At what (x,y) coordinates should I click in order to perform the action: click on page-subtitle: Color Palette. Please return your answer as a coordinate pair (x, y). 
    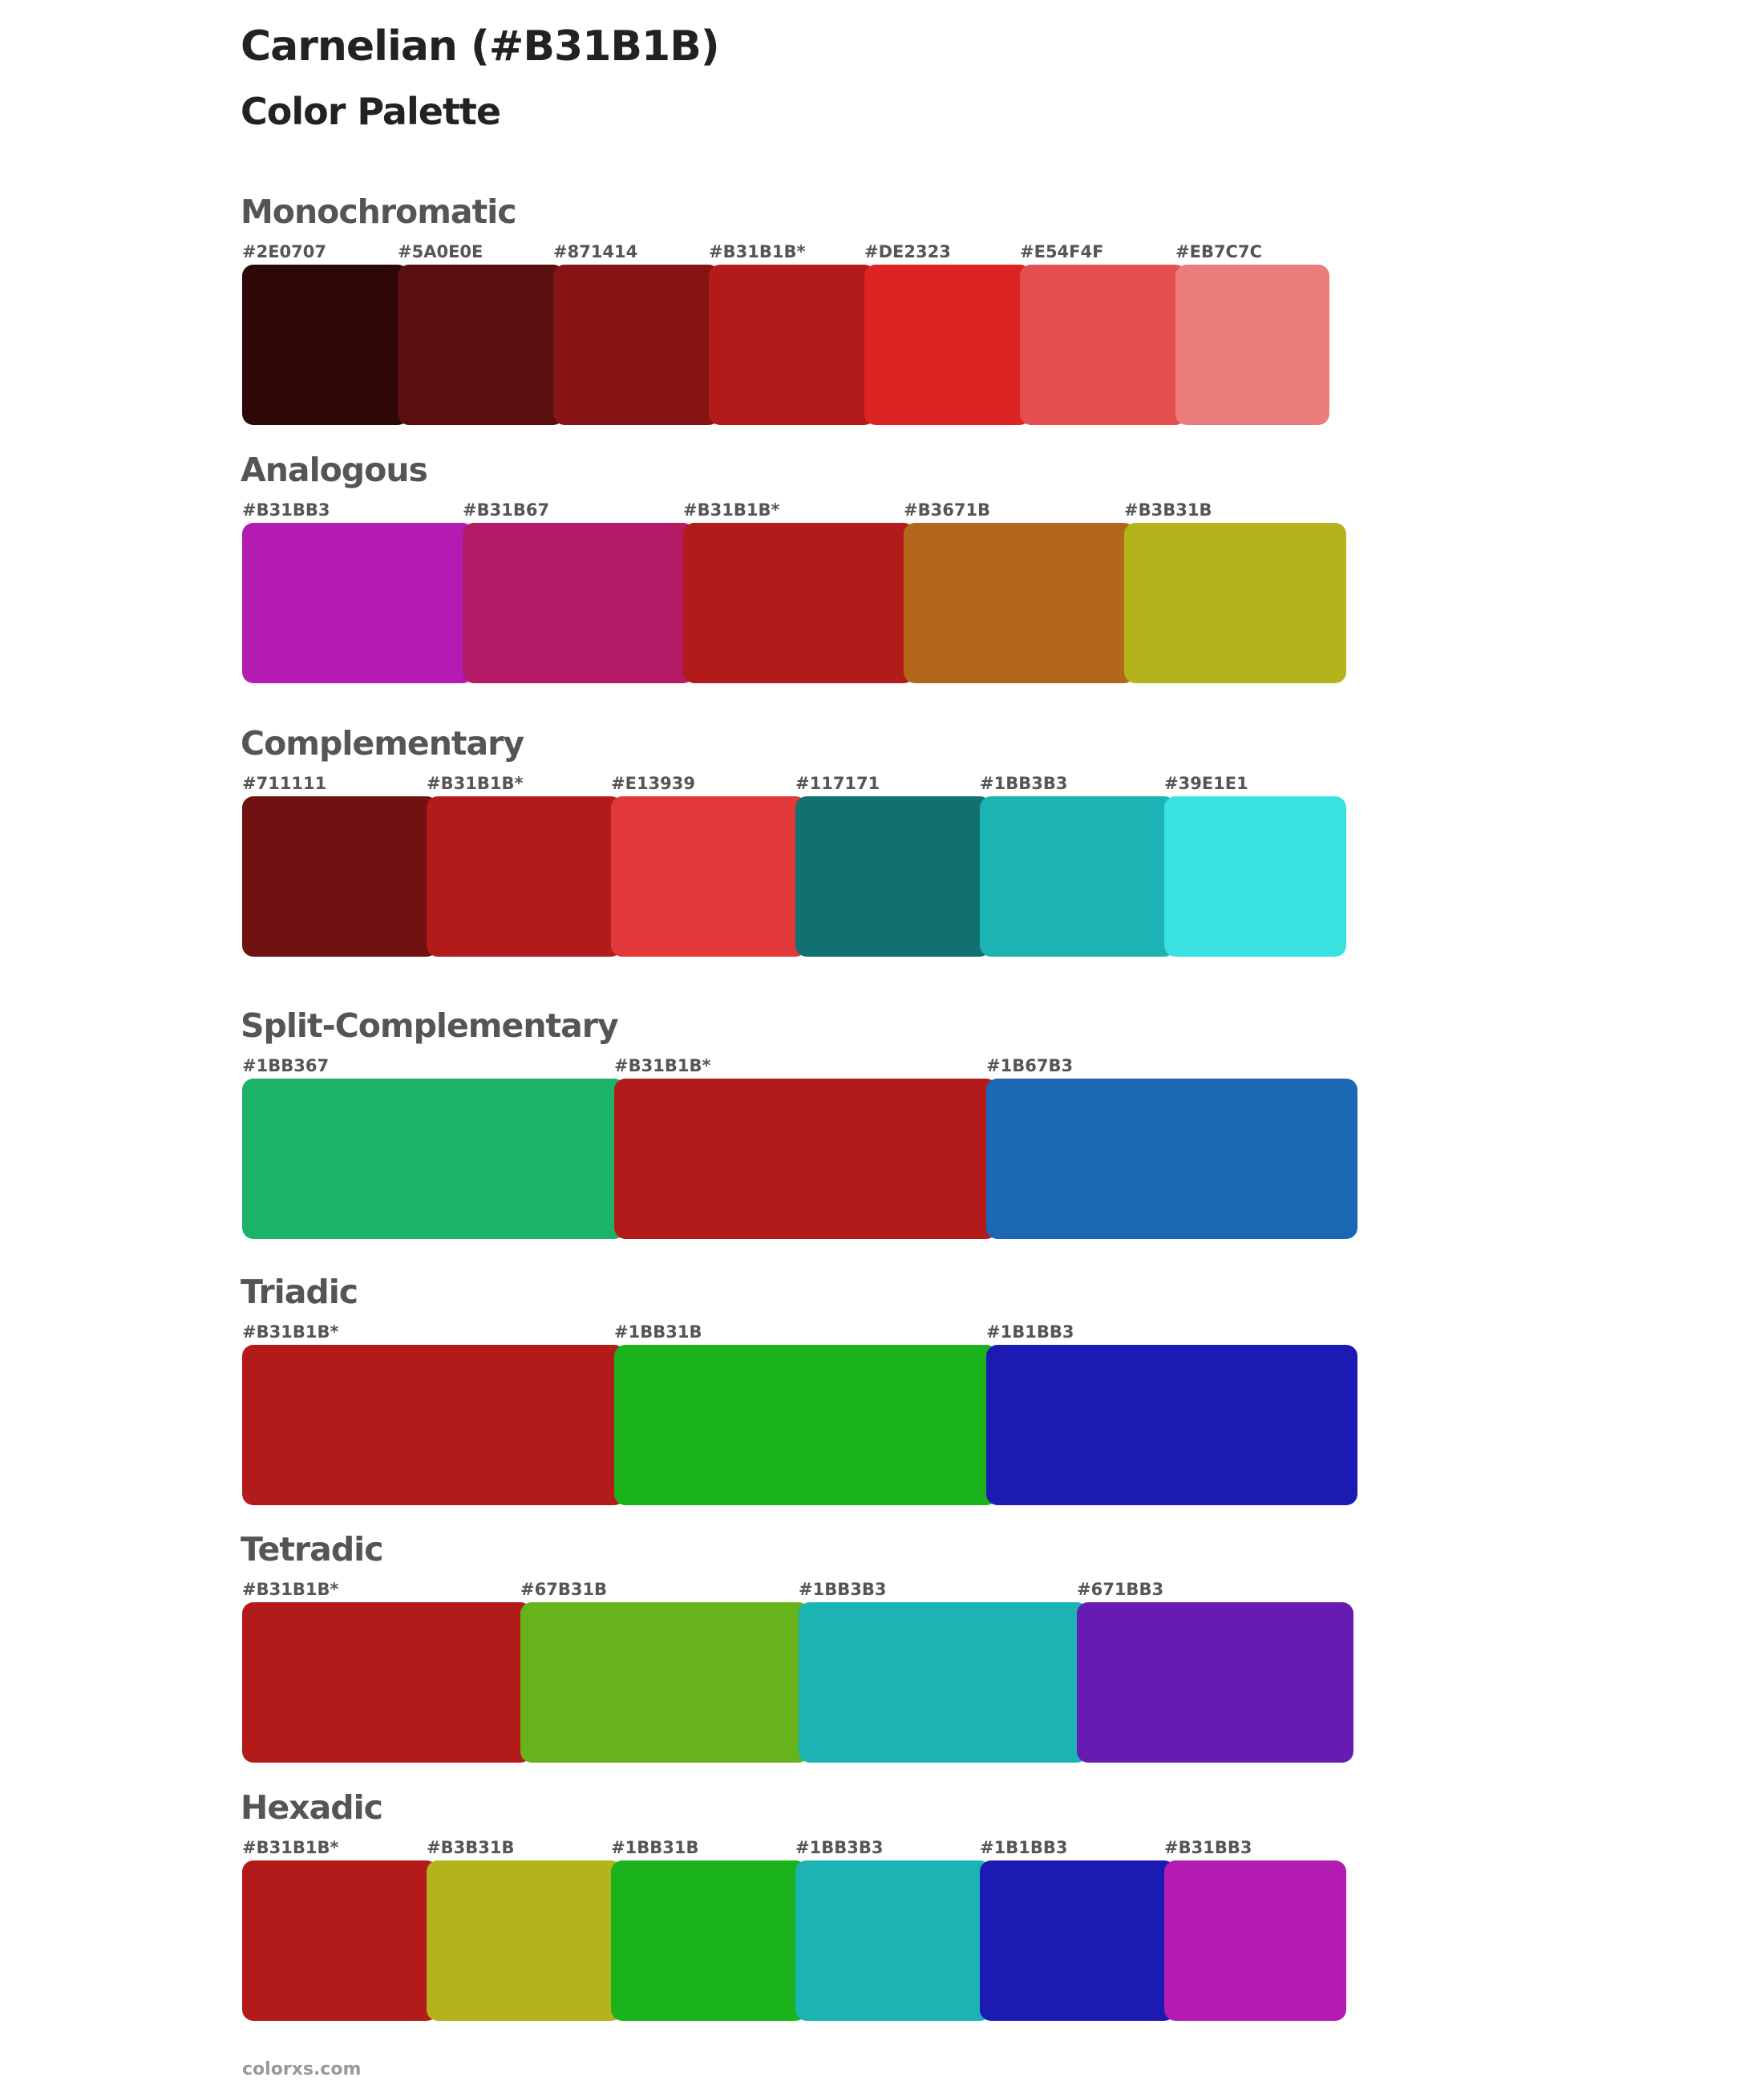
    Looking at the image, I should click on (371, 111).